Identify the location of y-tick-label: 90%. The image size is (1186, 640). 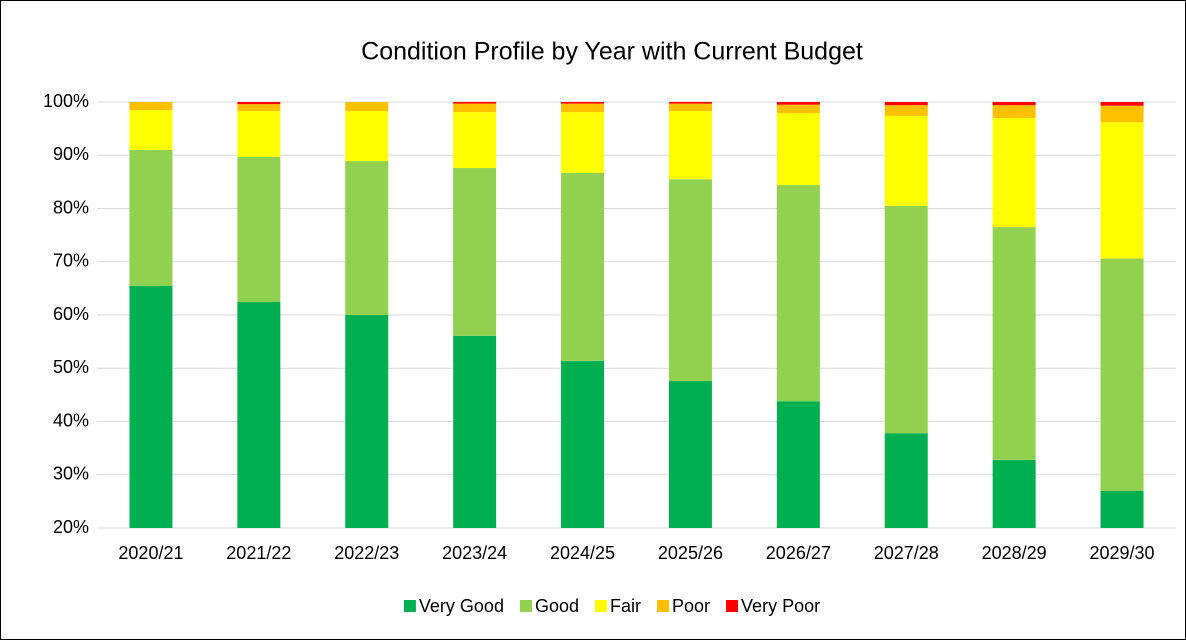
(71, 154).